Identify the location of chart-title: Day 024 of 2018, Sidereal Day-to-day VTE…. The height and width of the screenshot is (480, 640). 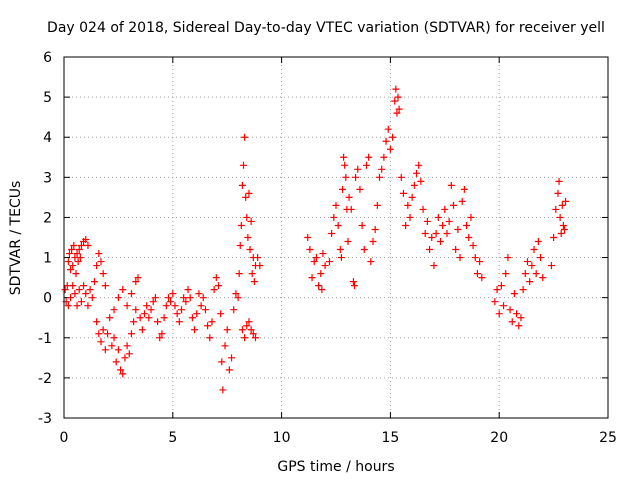
(326, 28).